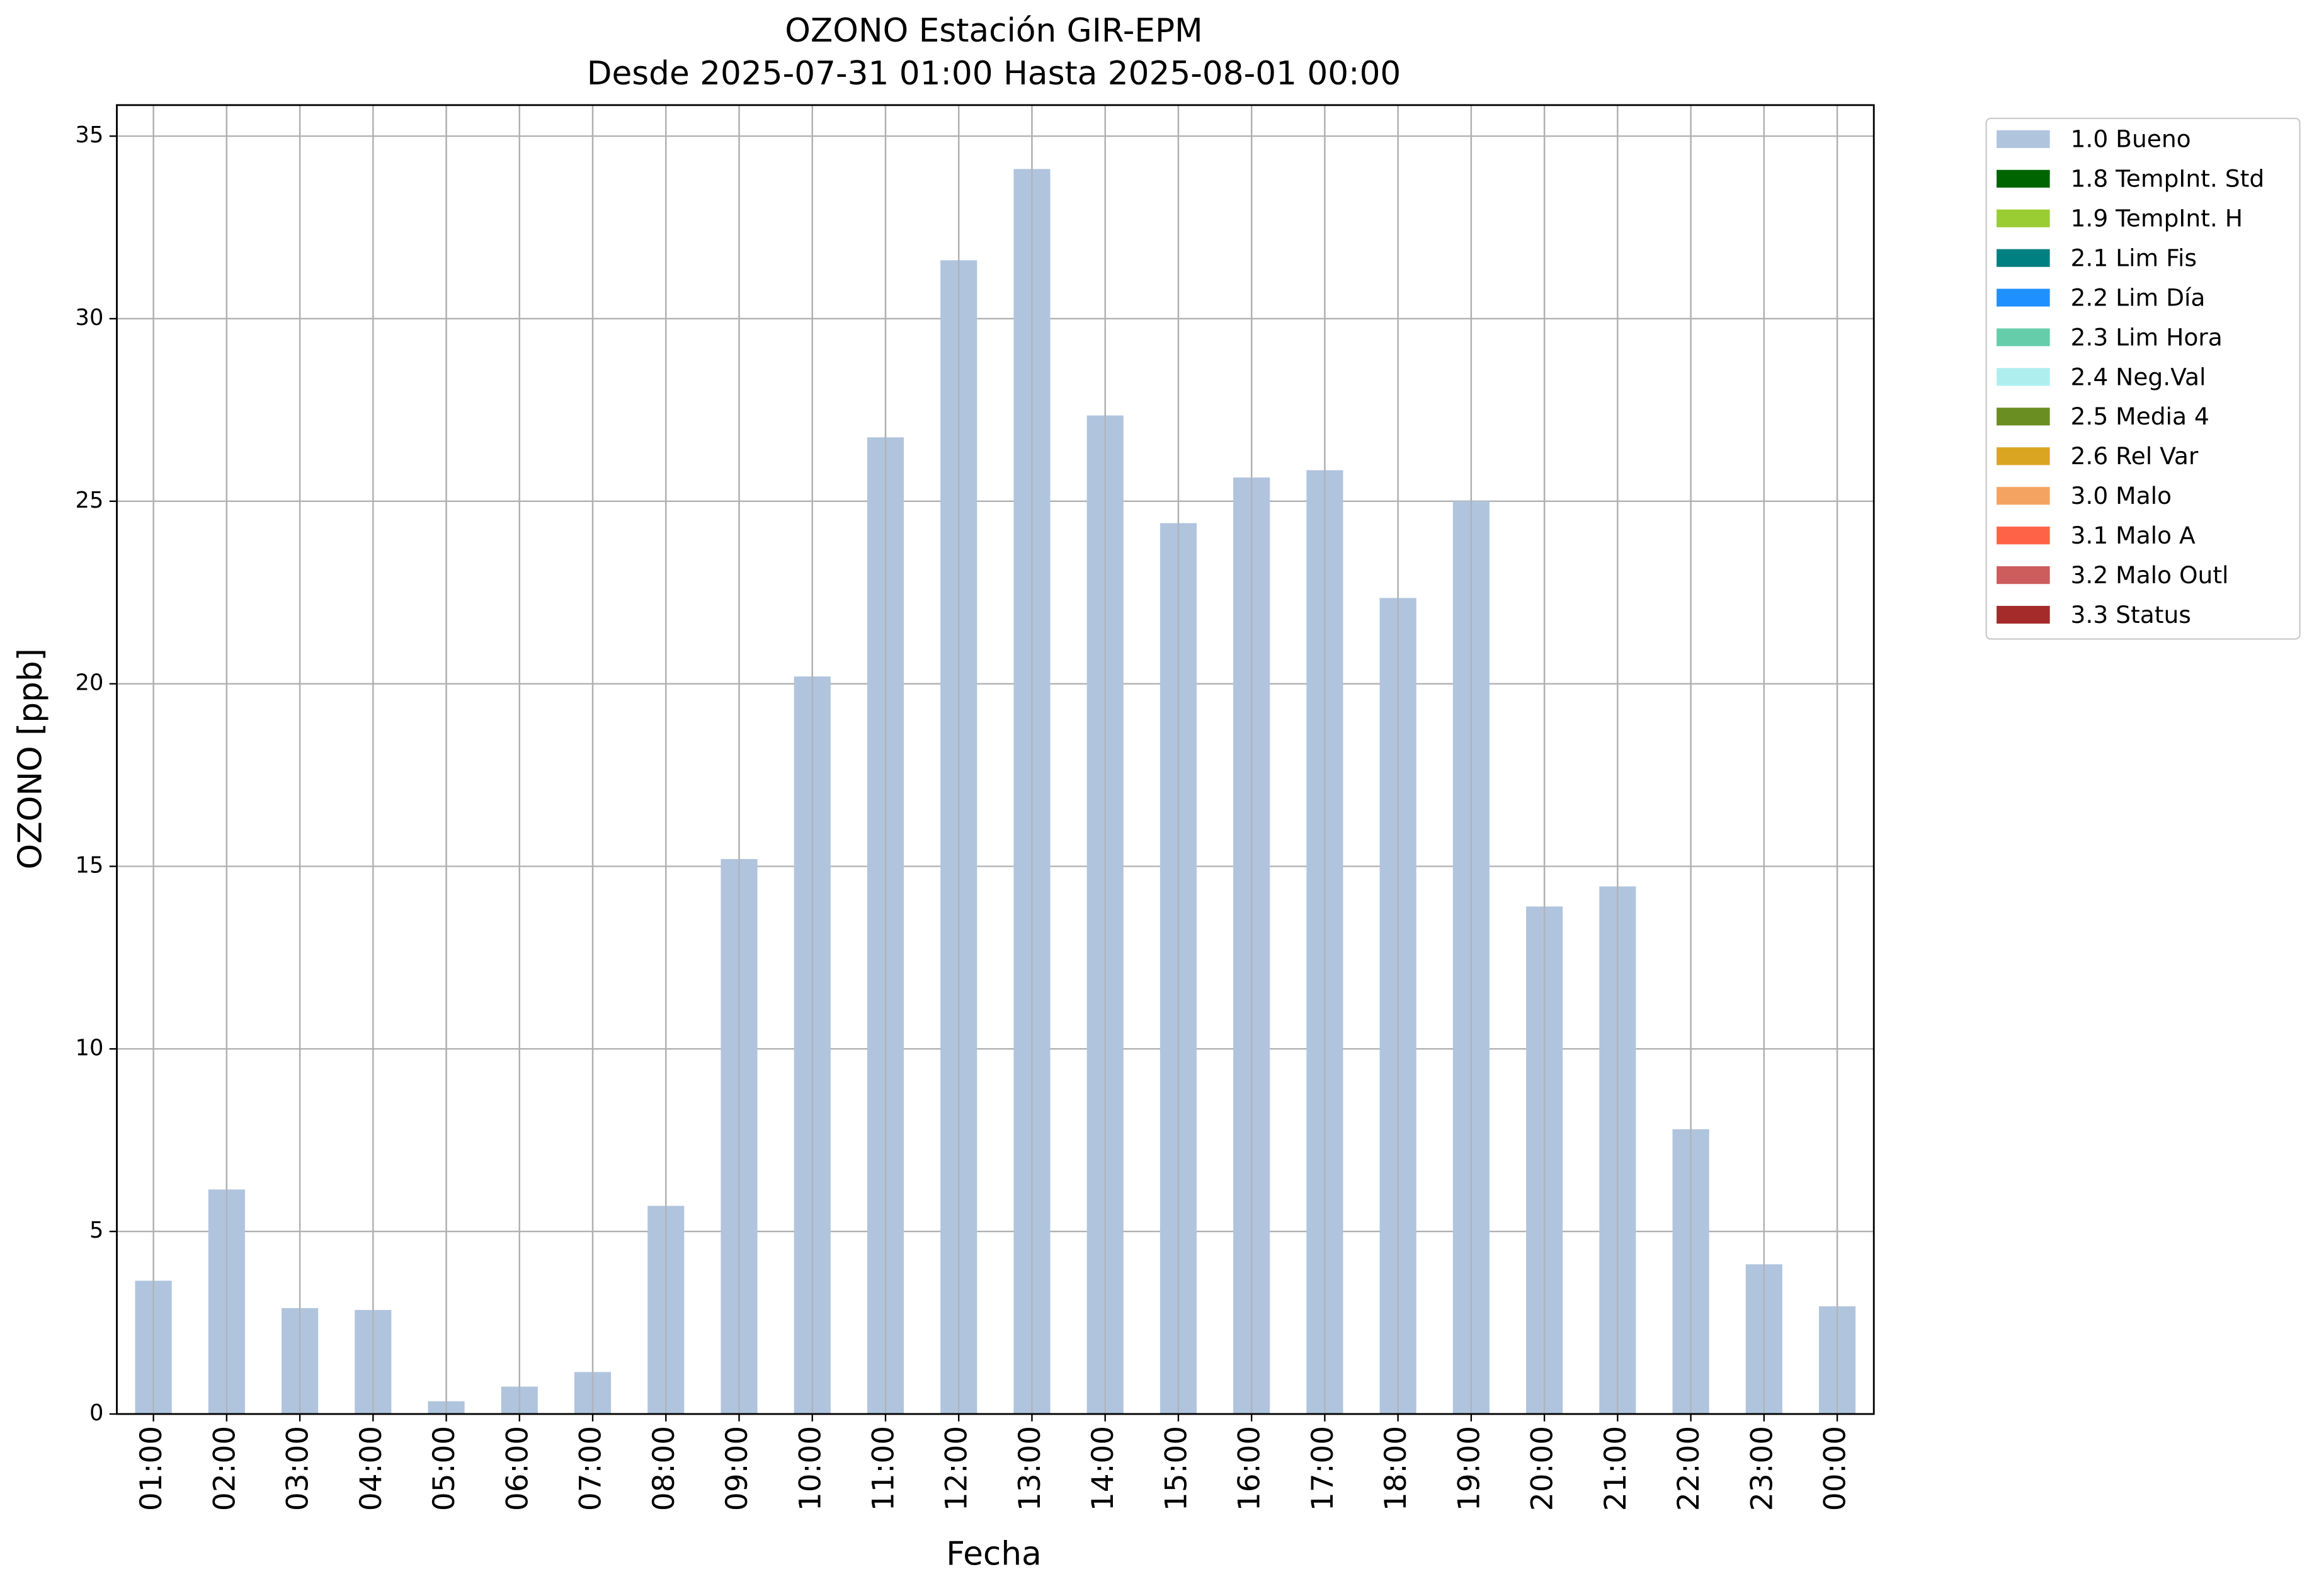  What do you see at coordinates (664, 1468) in the screenshot?
I see `x-tick-label: 08:00` at bounding box center [664, 1468].